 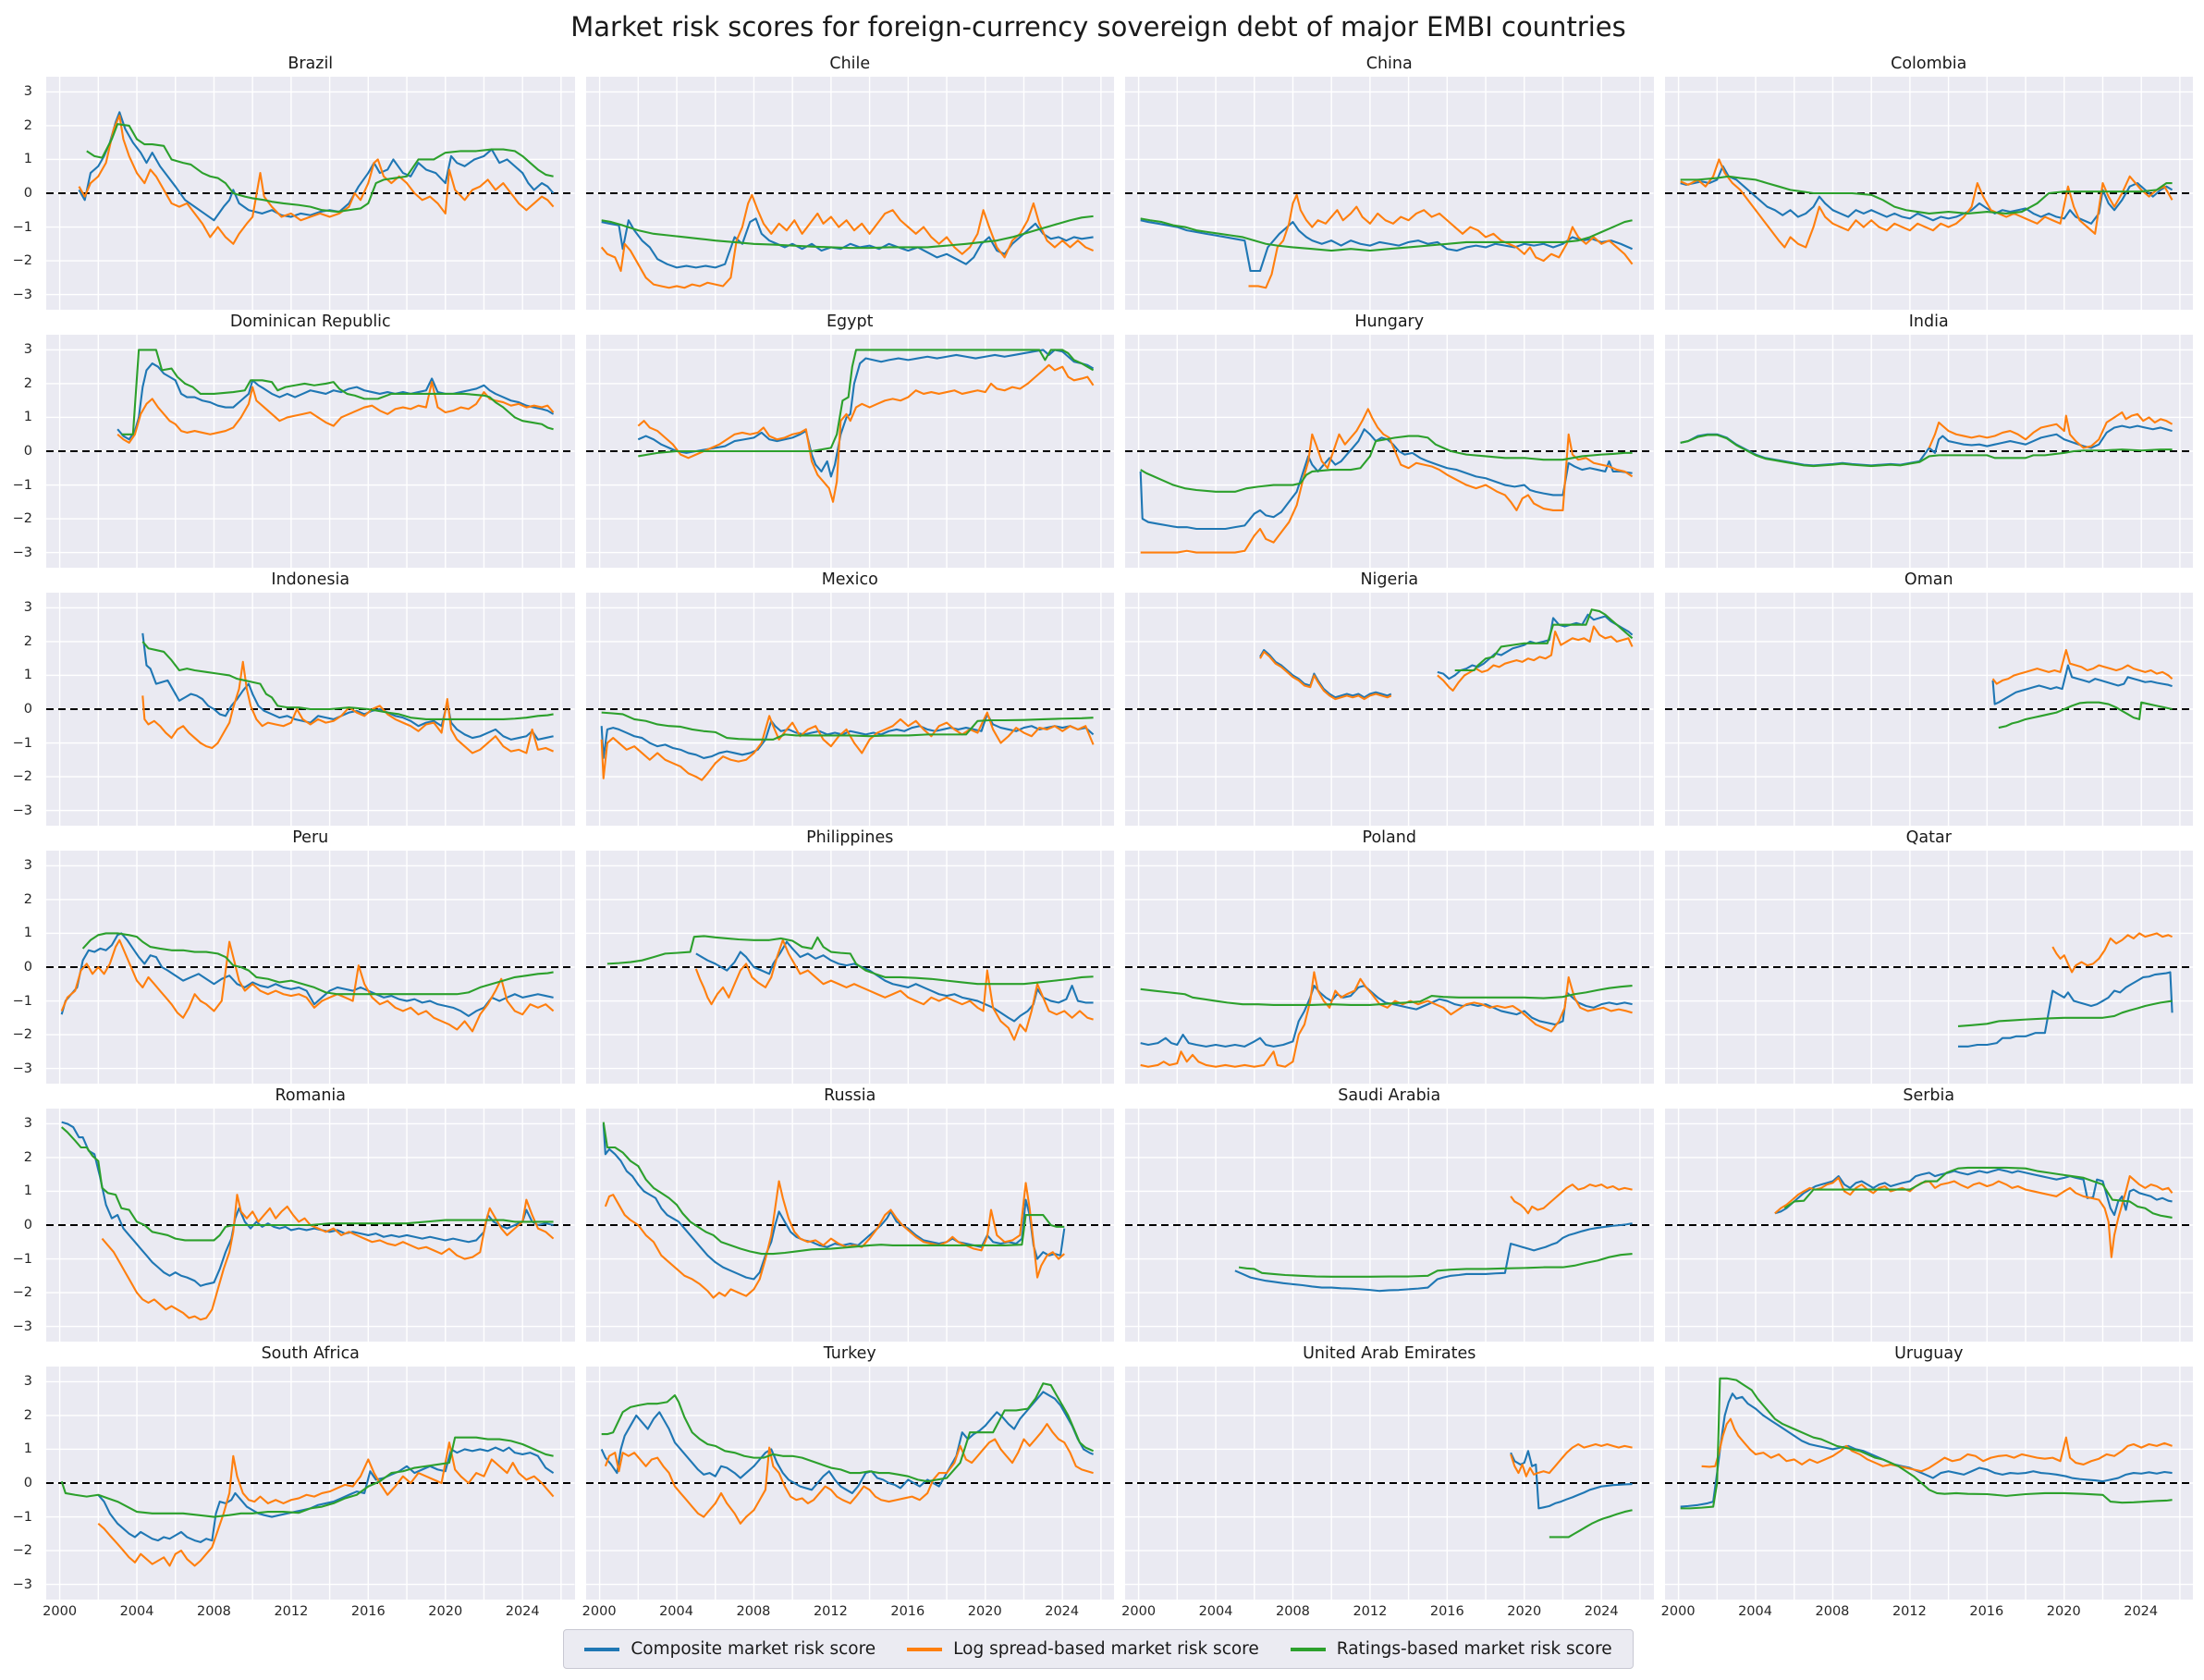 I want to click on subplot-oman: Oman, so click(x=1929, y=698).